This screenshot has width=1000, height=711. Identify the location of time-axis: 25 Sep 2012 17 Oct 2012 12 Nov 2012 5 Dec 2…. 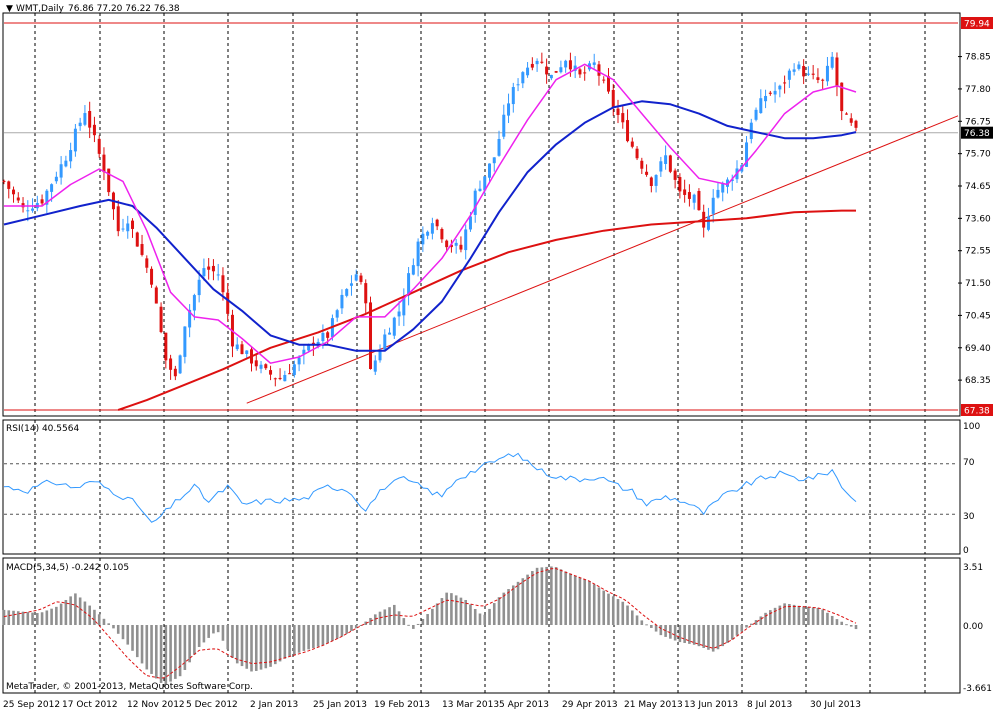
(432, 705).